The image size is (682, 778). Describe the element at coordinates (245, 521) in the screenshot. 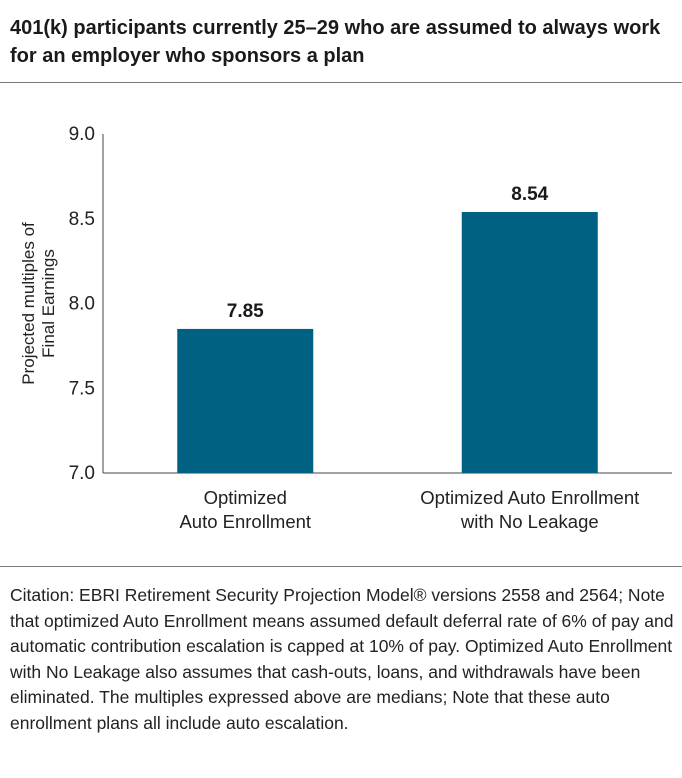

I see `x-tick-label: Auto Enrollment` at that location.